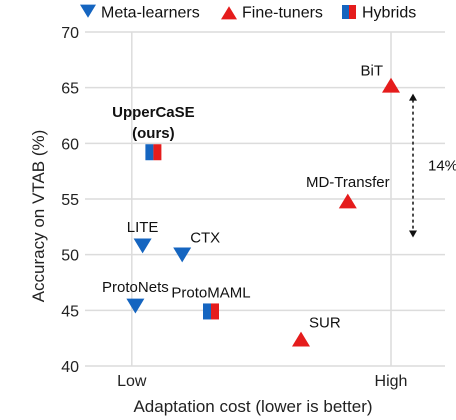  Describe the element at coordinates (150, 13) in the screenshot. I see `legend-label: Meta-learners` at that location.